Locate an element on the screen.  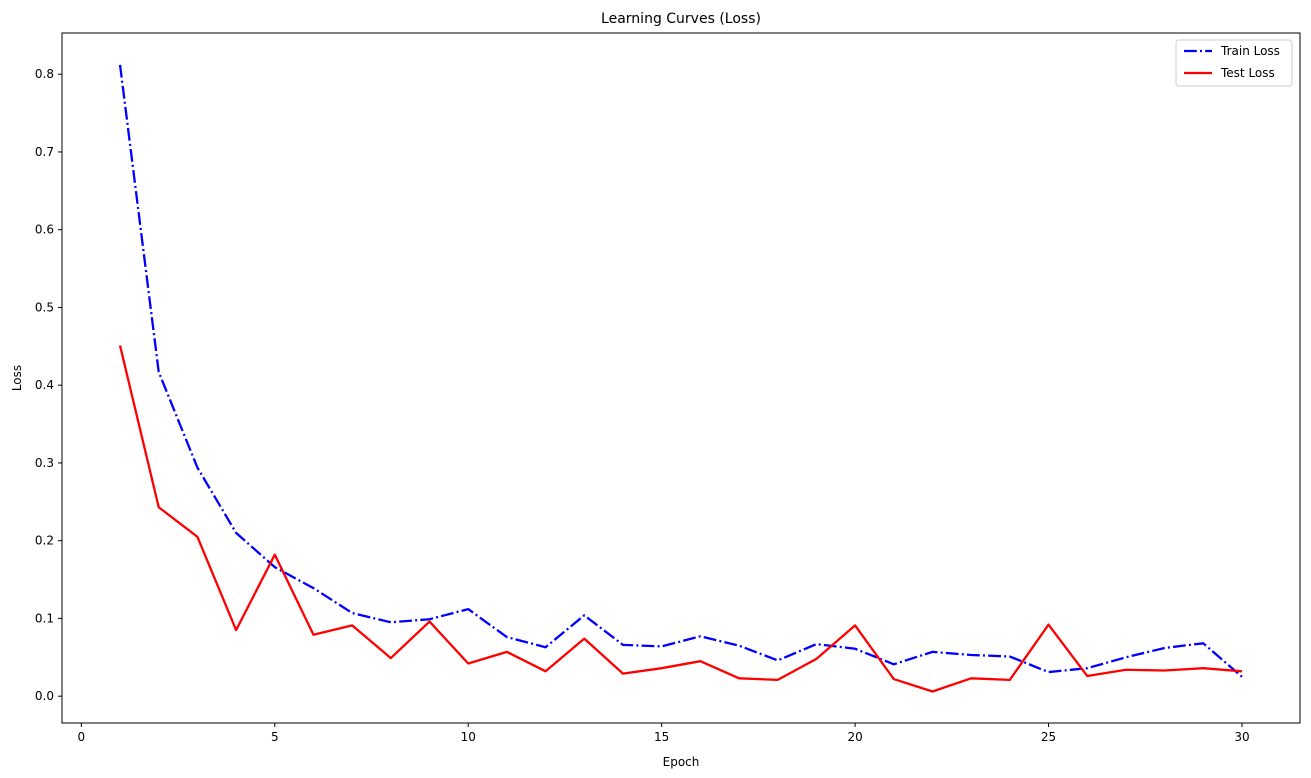
x-tick-label: 15 is located at coordinates (661, 737).